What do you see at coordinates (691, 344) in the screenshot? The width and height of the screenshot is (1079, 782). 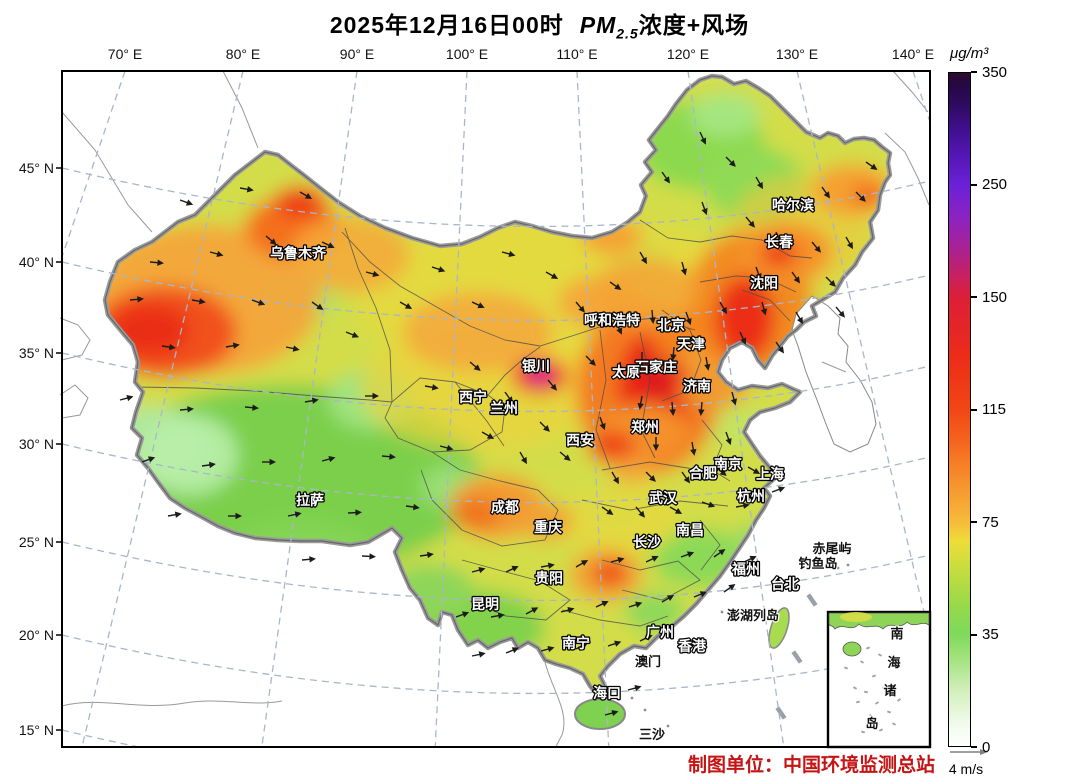 I see `city-label: 天津` at bounding box center [691, 344].